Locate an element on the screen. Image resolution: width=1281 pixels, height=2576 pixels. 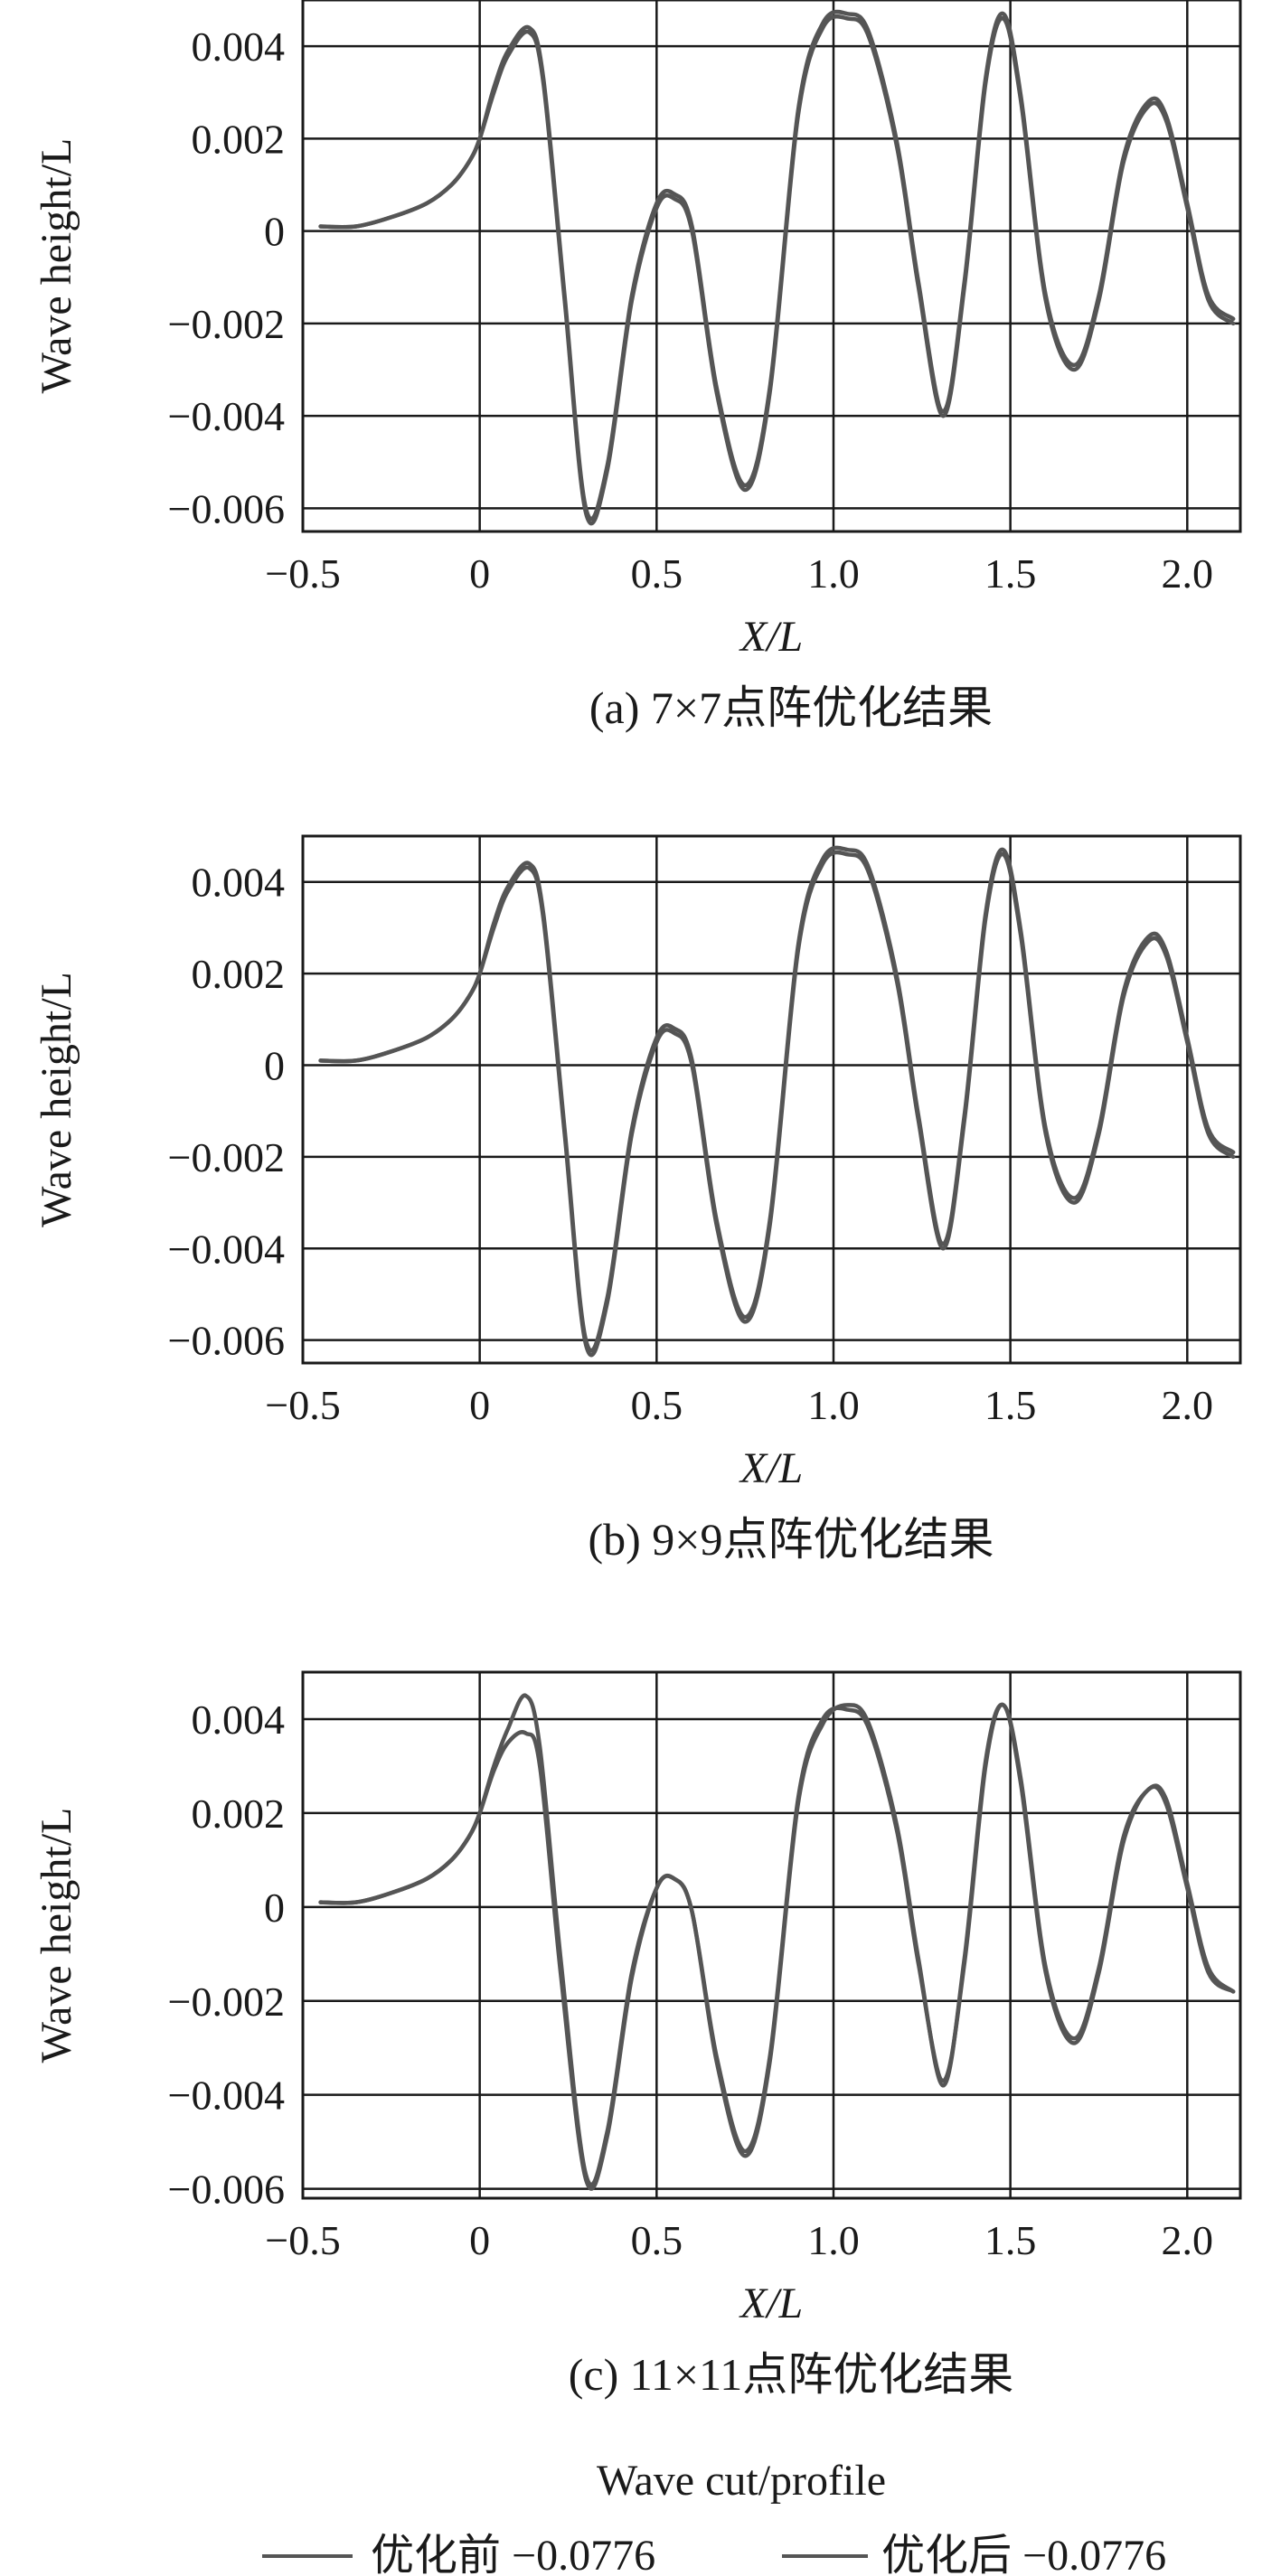
panel-caption: (b) 9×9点阵优化结果 is located at coordinates (791, 1539).